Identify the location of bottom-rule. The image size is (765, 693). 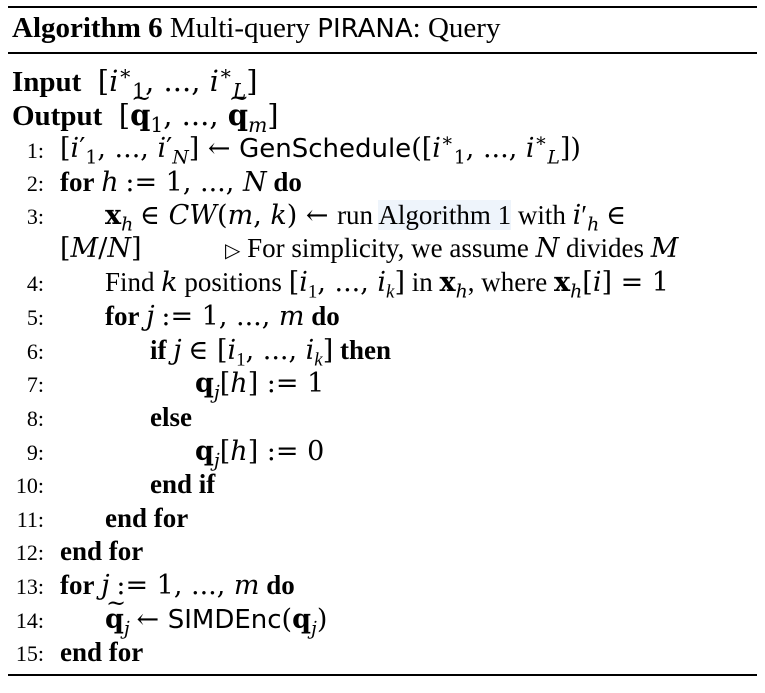
(382, 675).